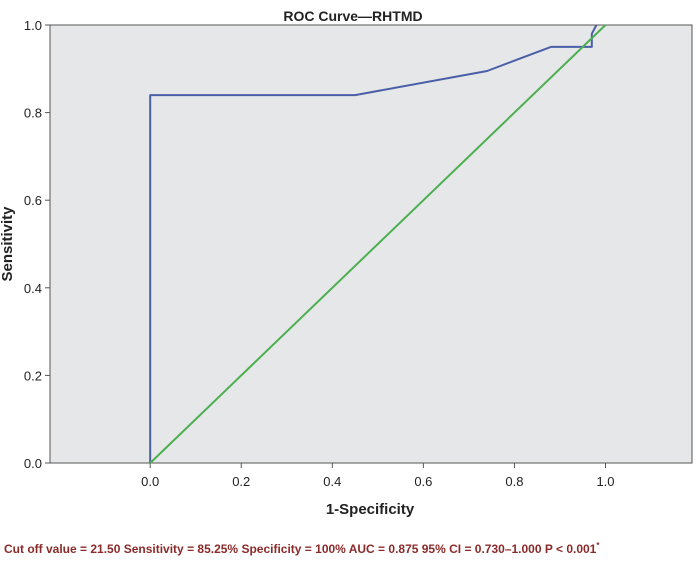 This screenshot has height=561, width=697. What do you see at coordinates (33, 113) in the screenshot?
I see `y-tick-label: 0.8` at bounding box center [33, 113].